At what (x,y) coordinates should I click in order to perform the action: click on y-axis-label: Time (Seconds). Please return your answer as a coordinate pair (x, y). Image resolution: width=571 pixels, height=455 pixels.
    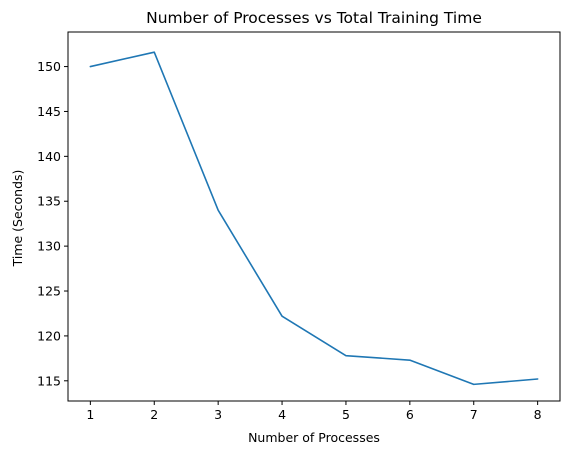
    Looking at the image, I should click on (17, 219).